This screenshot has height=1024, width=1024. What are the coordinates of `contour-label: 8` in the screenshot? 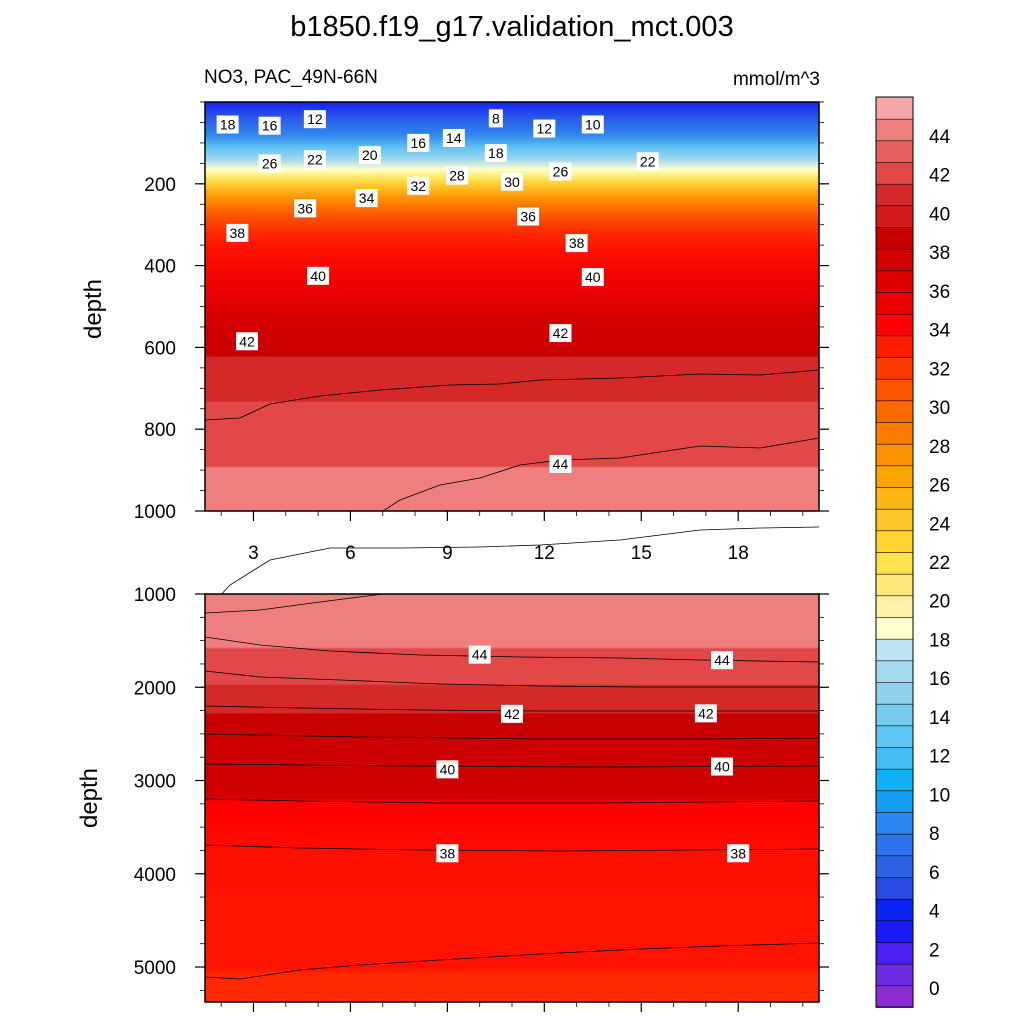 It's located at (496, 118).